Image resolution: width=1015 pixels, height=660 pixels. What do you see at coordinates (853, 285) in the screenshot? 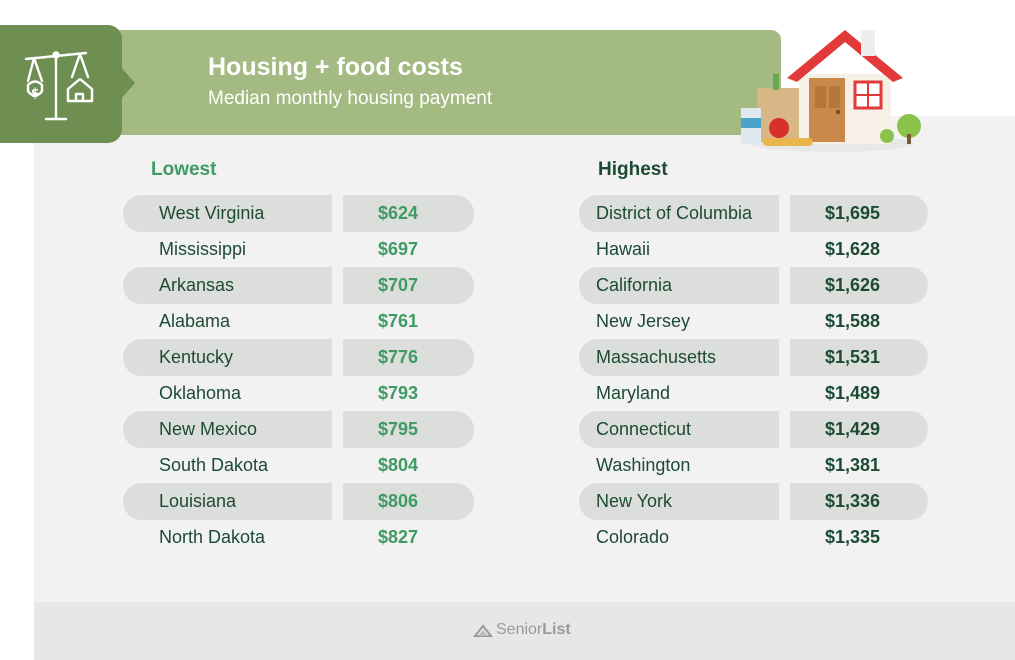
I see `housing-payment-value: $1,626` at bounding box center [853, 285].